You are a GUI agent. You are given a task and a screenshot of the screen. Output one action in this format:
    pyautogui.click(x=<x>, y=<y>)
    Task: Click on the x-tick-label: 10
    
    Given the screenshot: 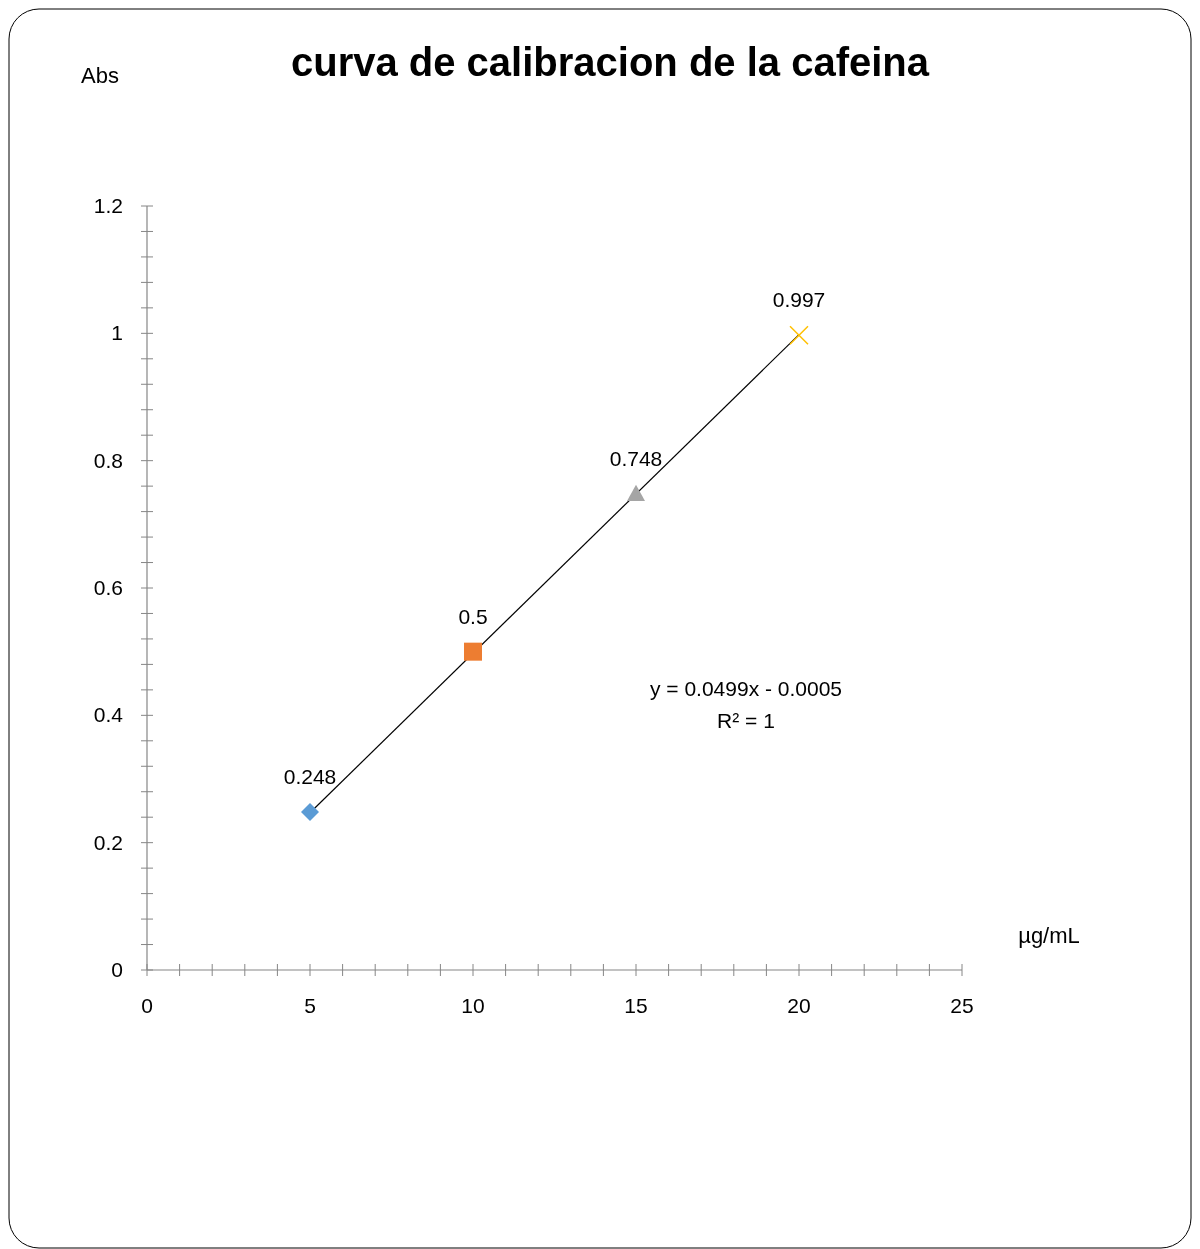 What is the action you would take?
    pyautogui.click(x=473, y=1005)
    